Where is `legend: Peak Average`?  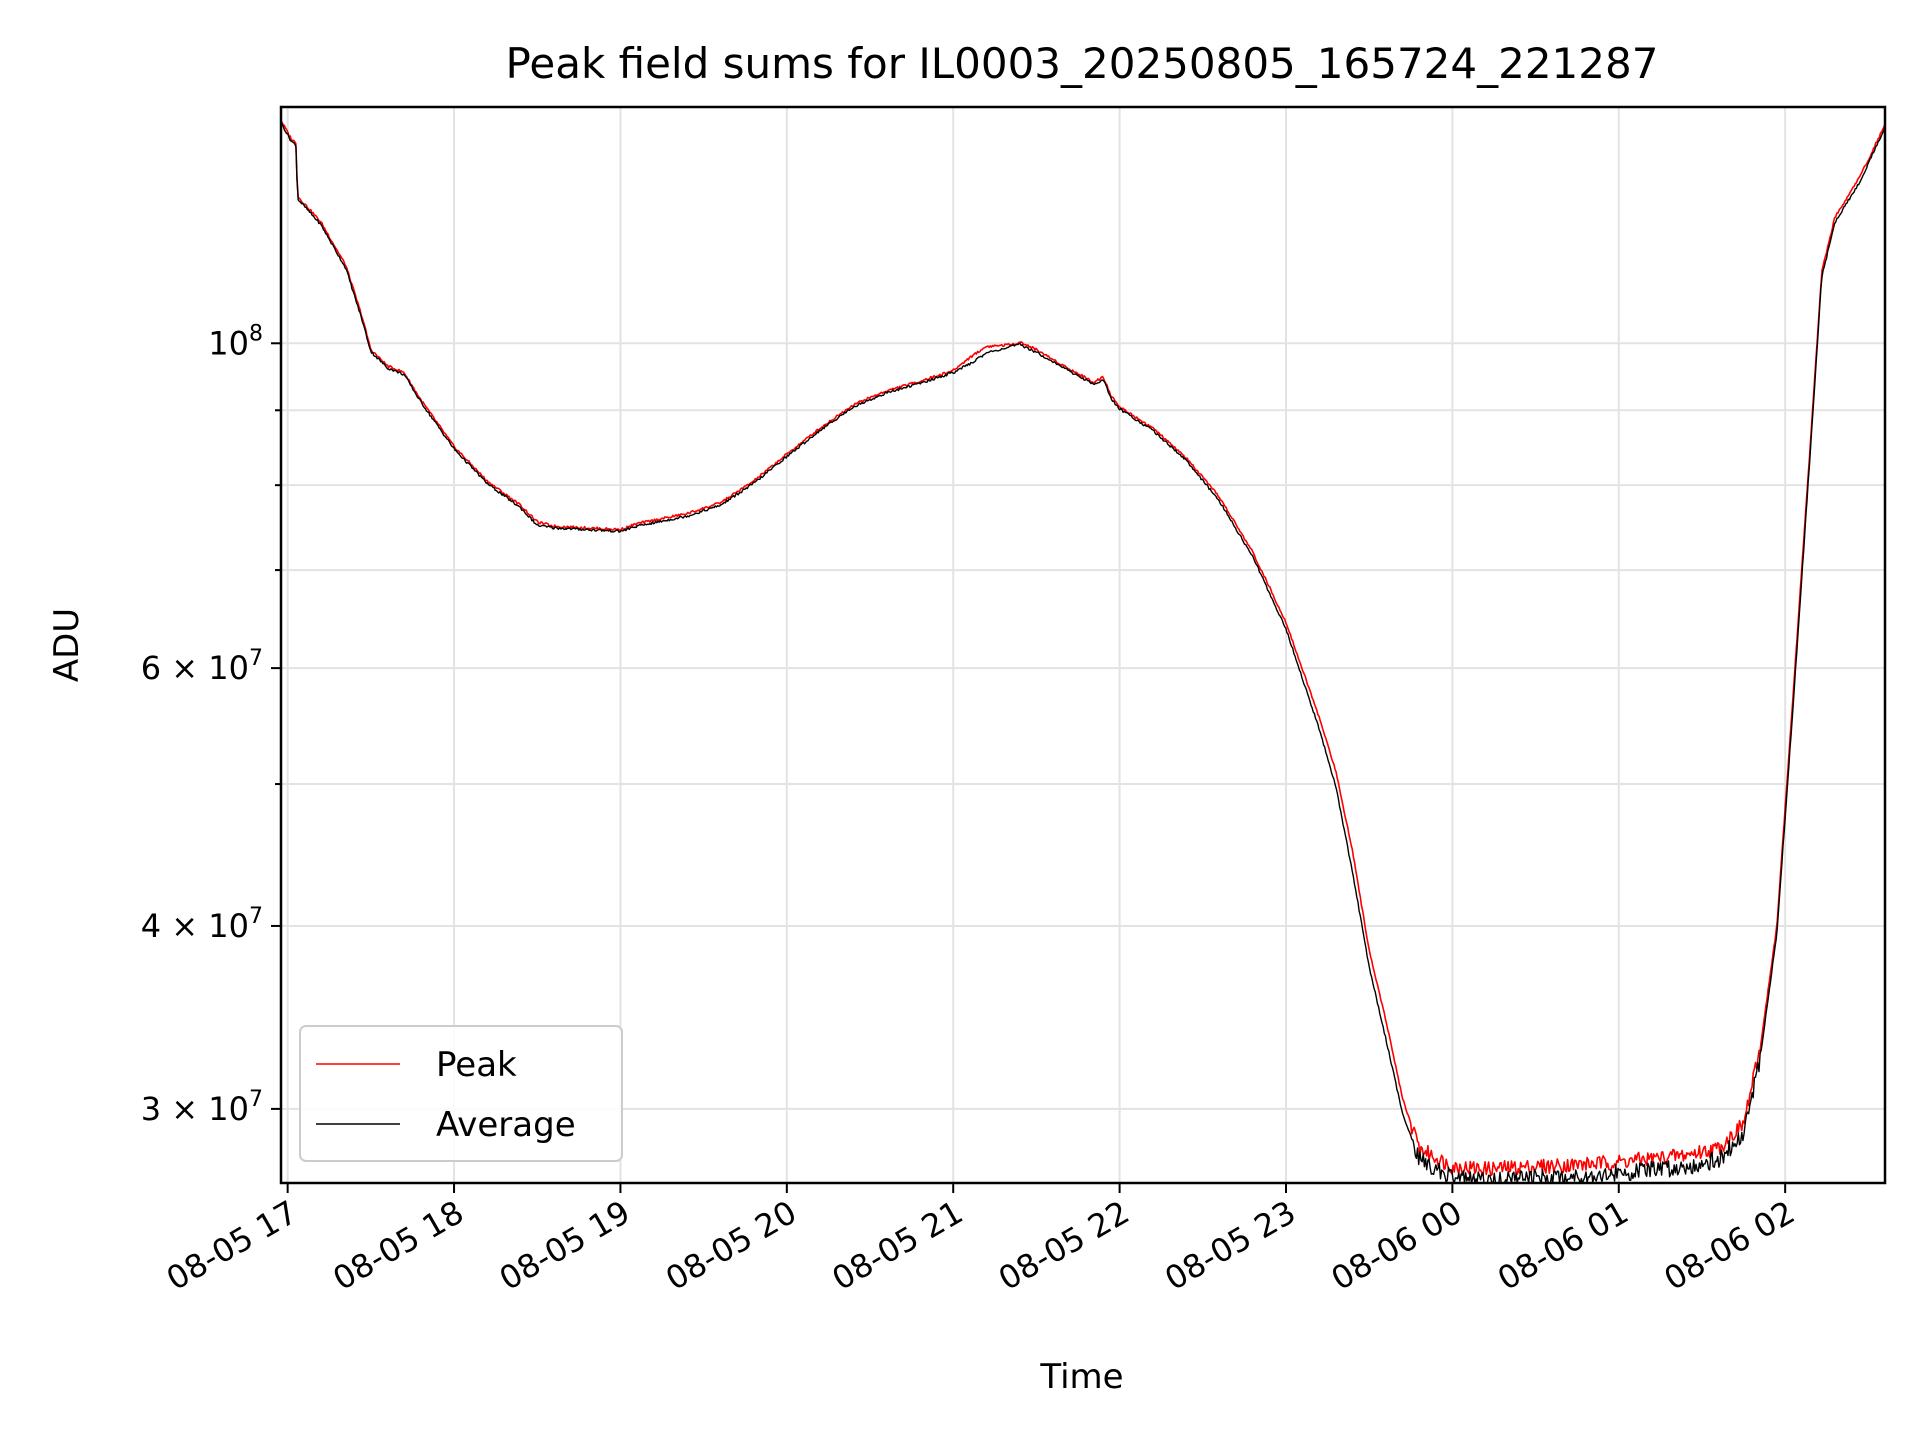
legend: Peak Average is located at coordinates (461, 1093).